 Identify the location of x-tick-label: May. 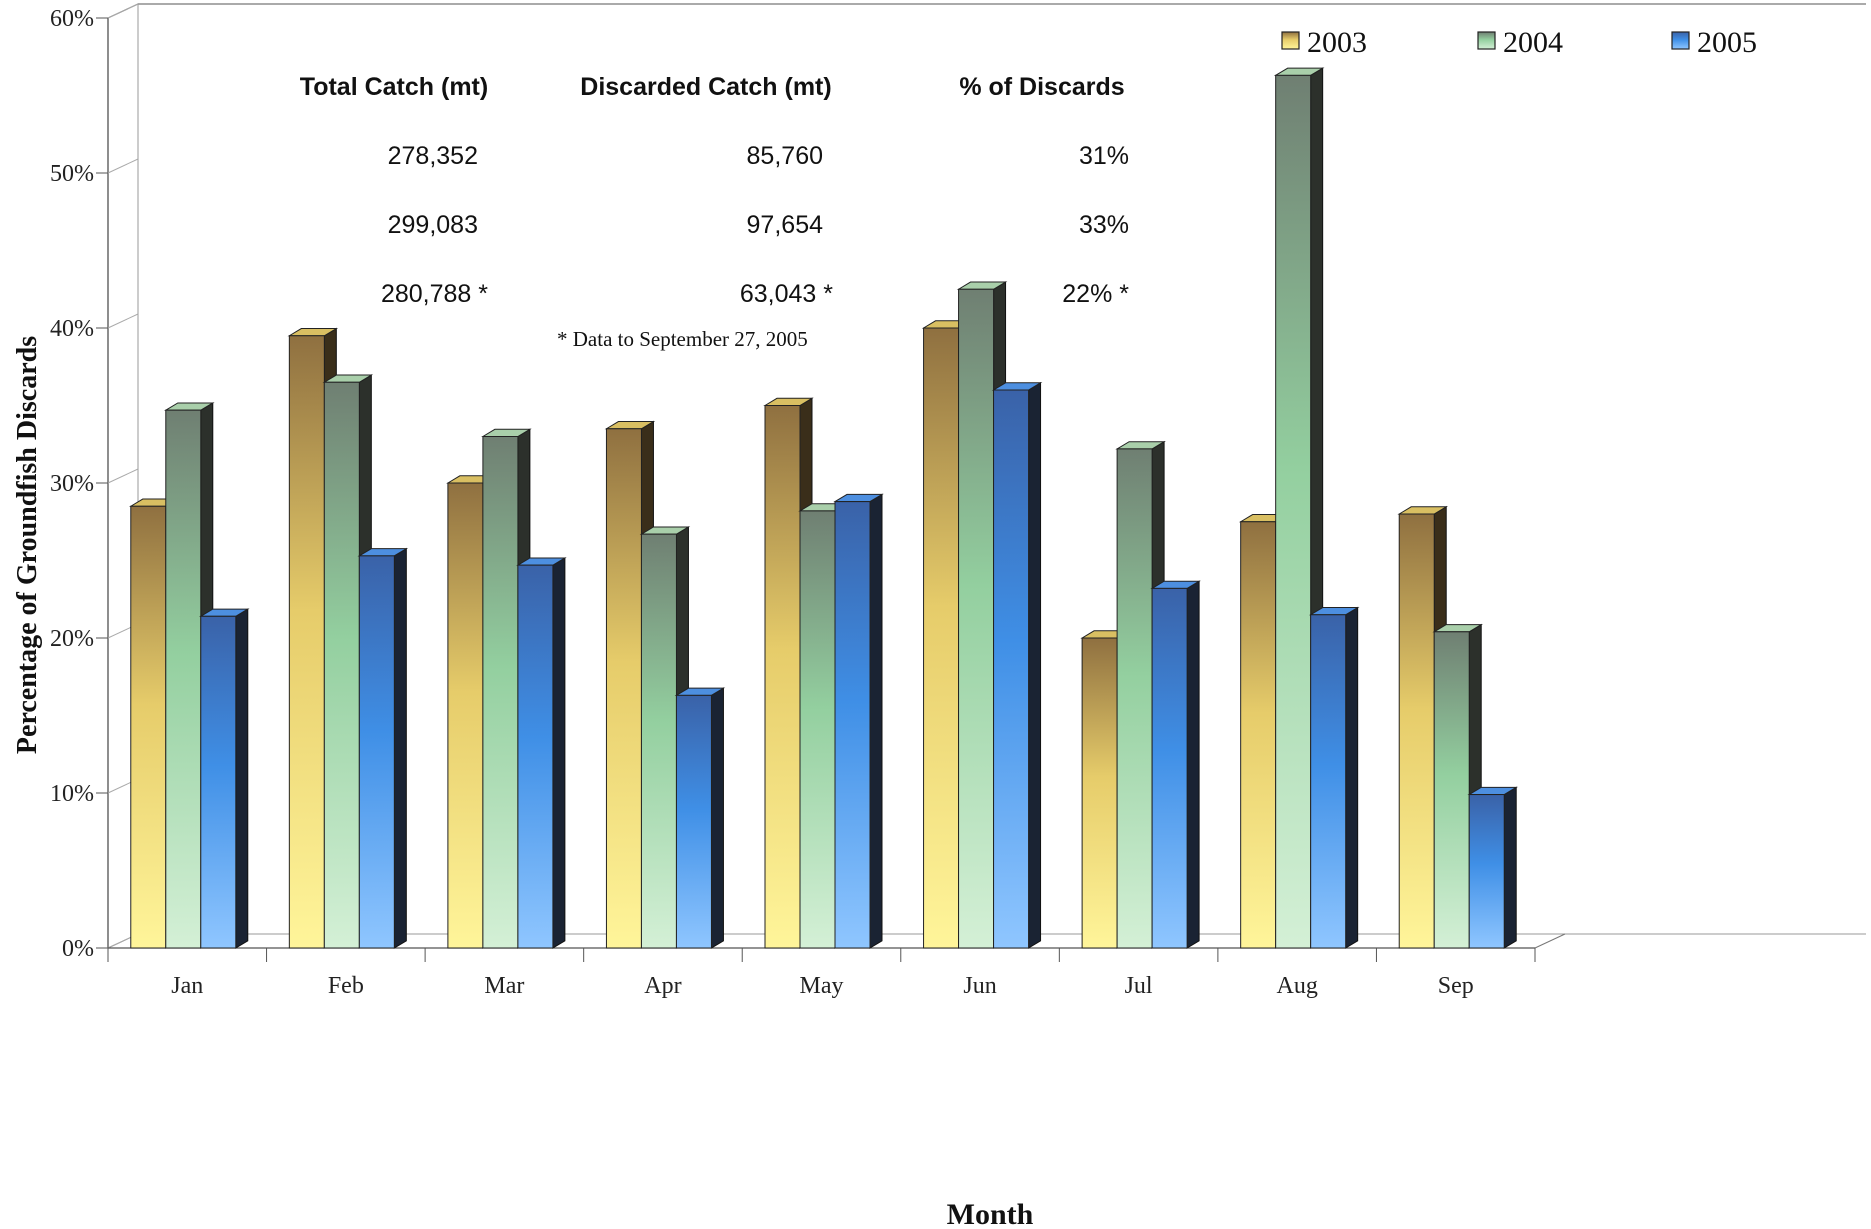
(822, 986).